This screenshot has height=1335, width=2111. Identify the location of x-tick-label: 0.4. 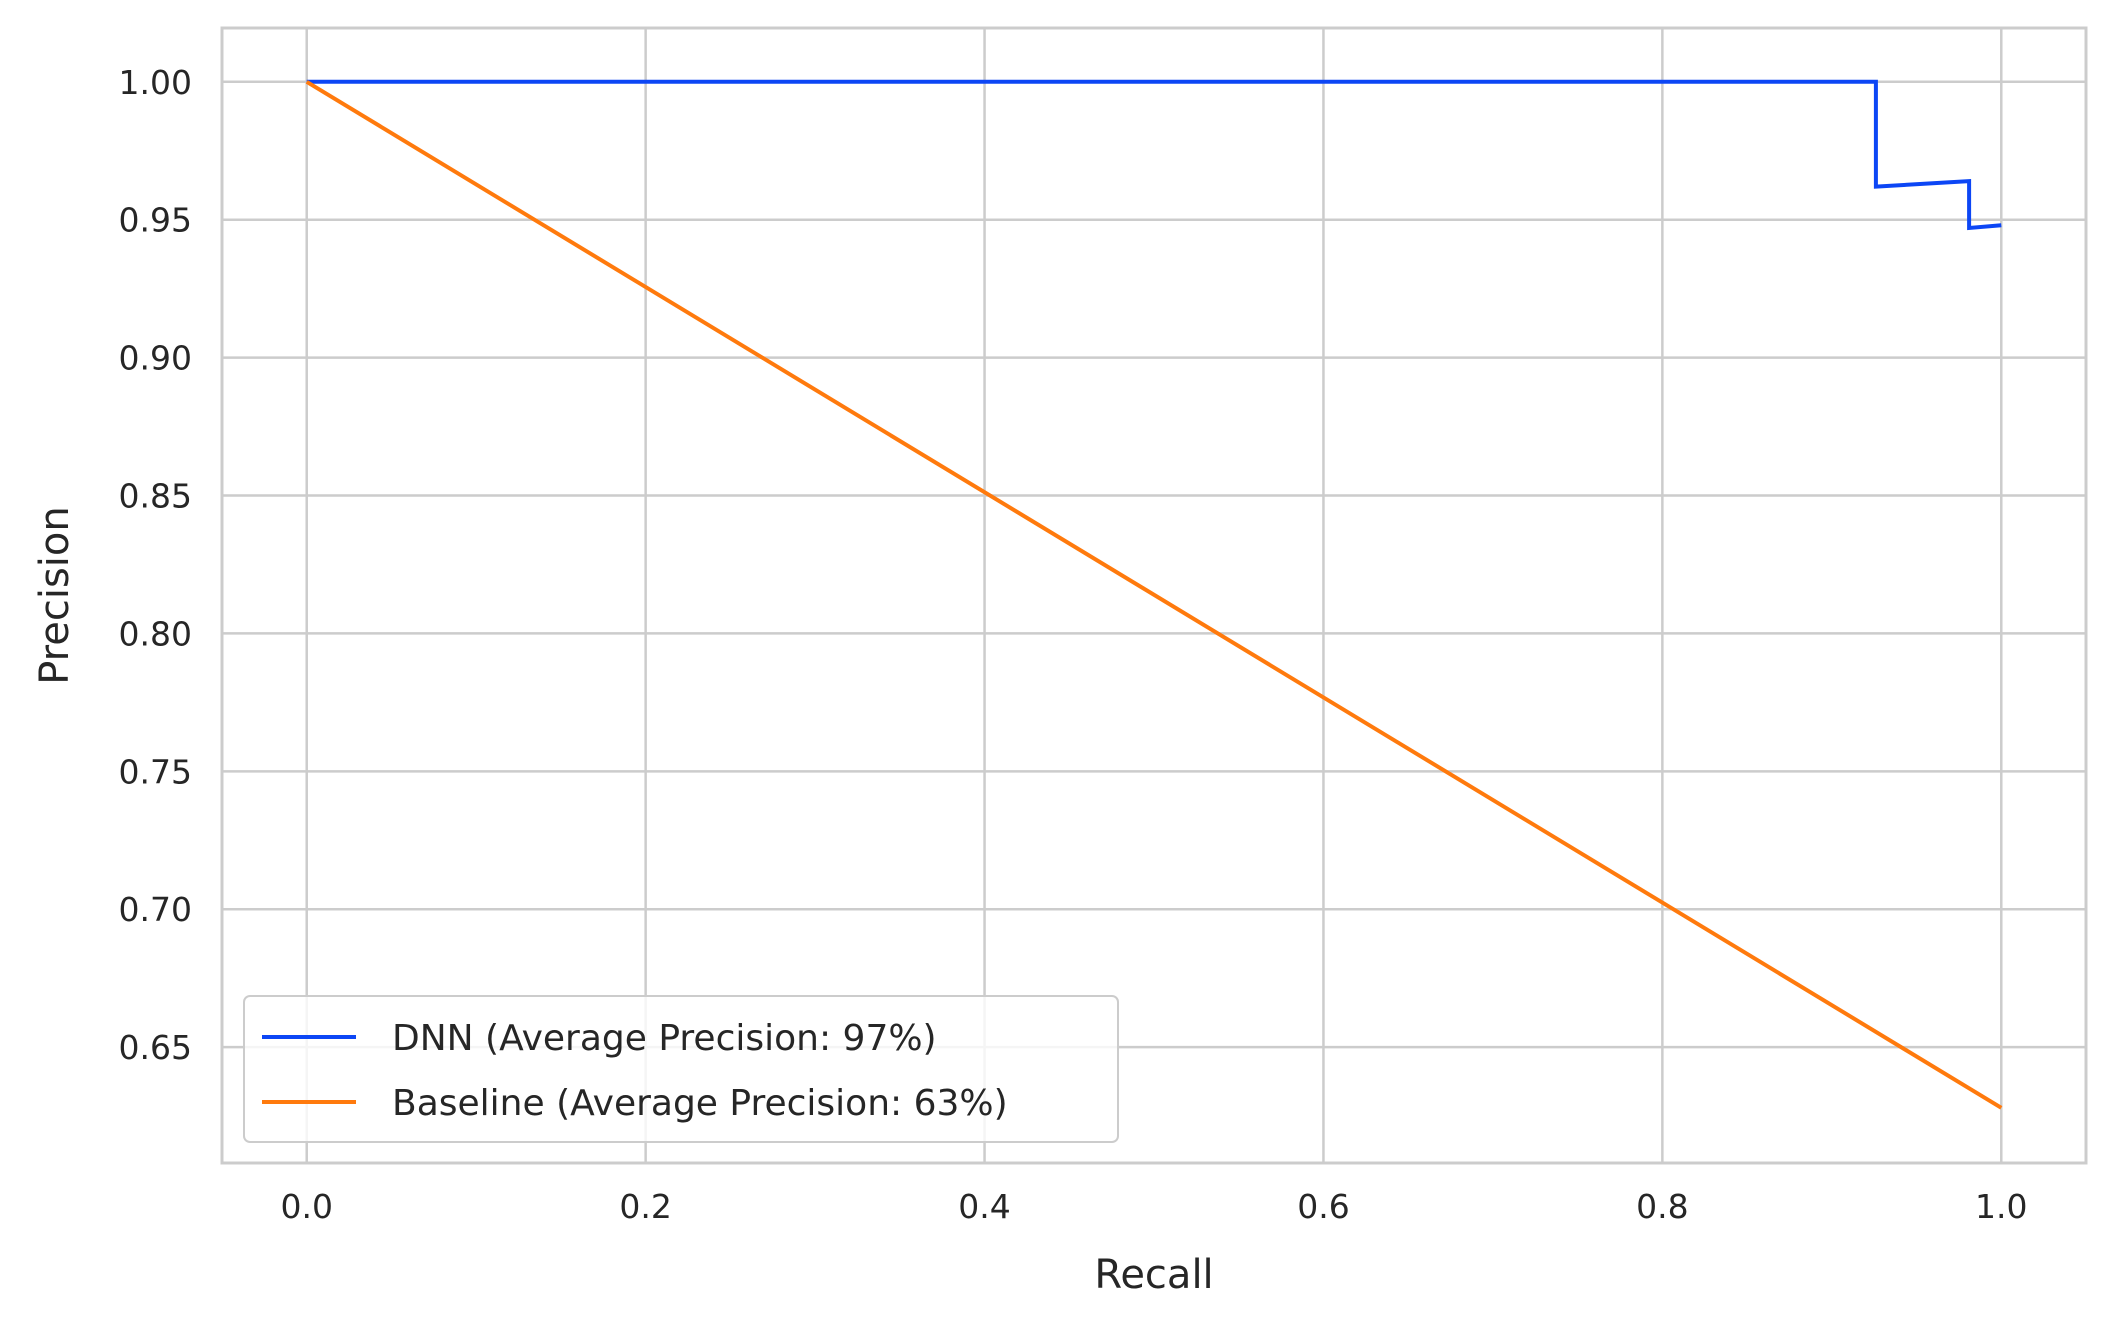
(984, 1206).